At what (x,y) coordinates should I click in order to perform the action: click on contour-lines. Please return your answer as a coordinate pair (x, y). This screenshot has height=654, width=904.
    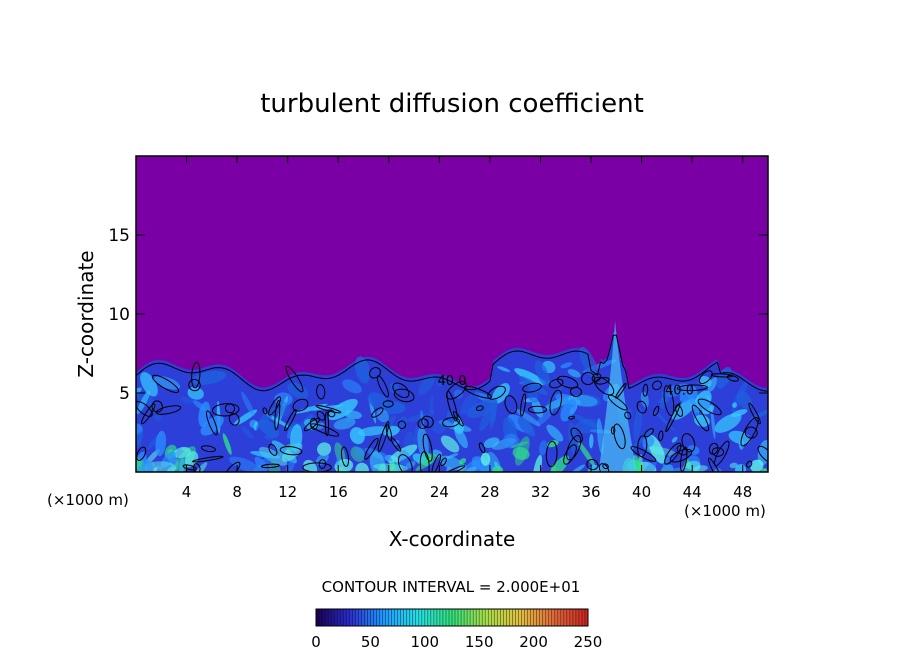
    Looking at the image, I should click on (452, 403).